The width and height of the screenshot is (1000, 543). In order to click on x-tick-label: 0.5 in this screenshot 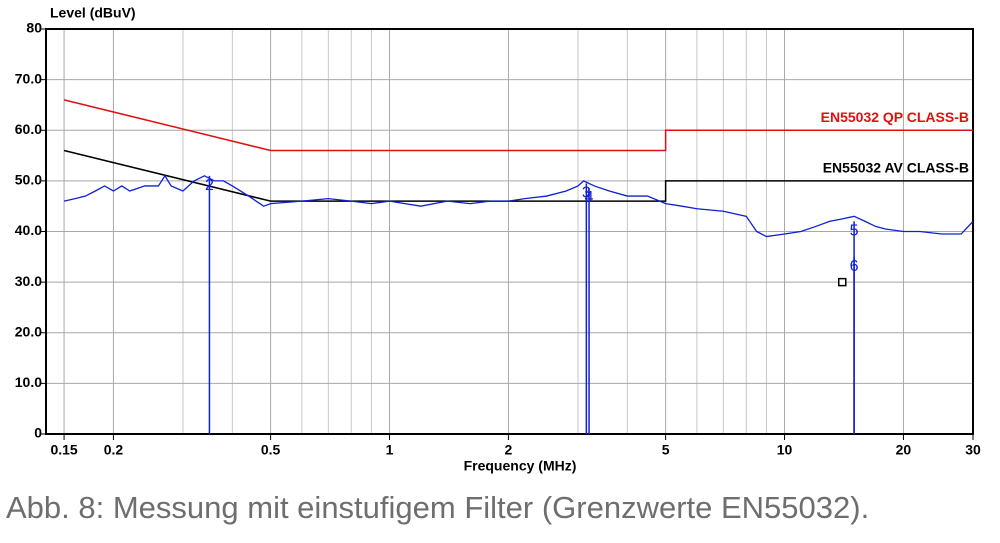, I will do `click(271, 450)`.